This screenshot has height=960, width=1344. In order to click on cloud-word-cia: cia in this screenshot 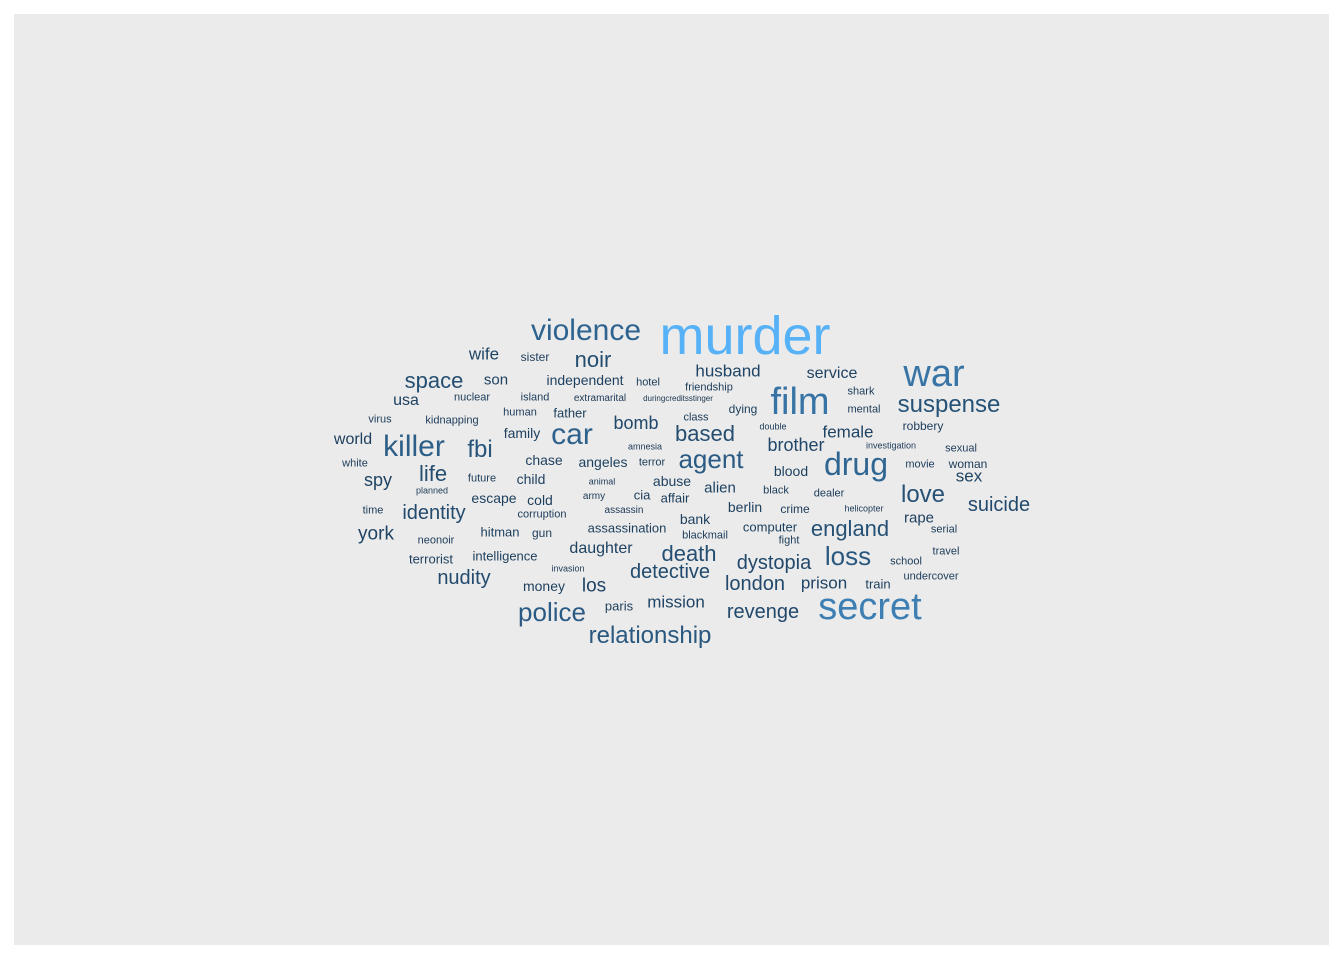, I will do `click(642, 495)`.